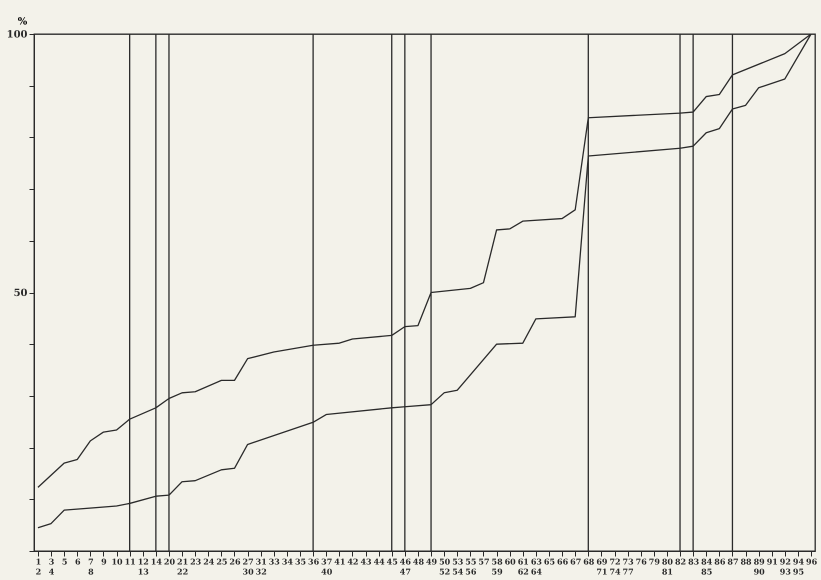 The width and height of the screenshot is (821, 580). Describe the element at coordinates (406, 566) in the screenshot. I see `x-tick-label: 46 47` at that location.